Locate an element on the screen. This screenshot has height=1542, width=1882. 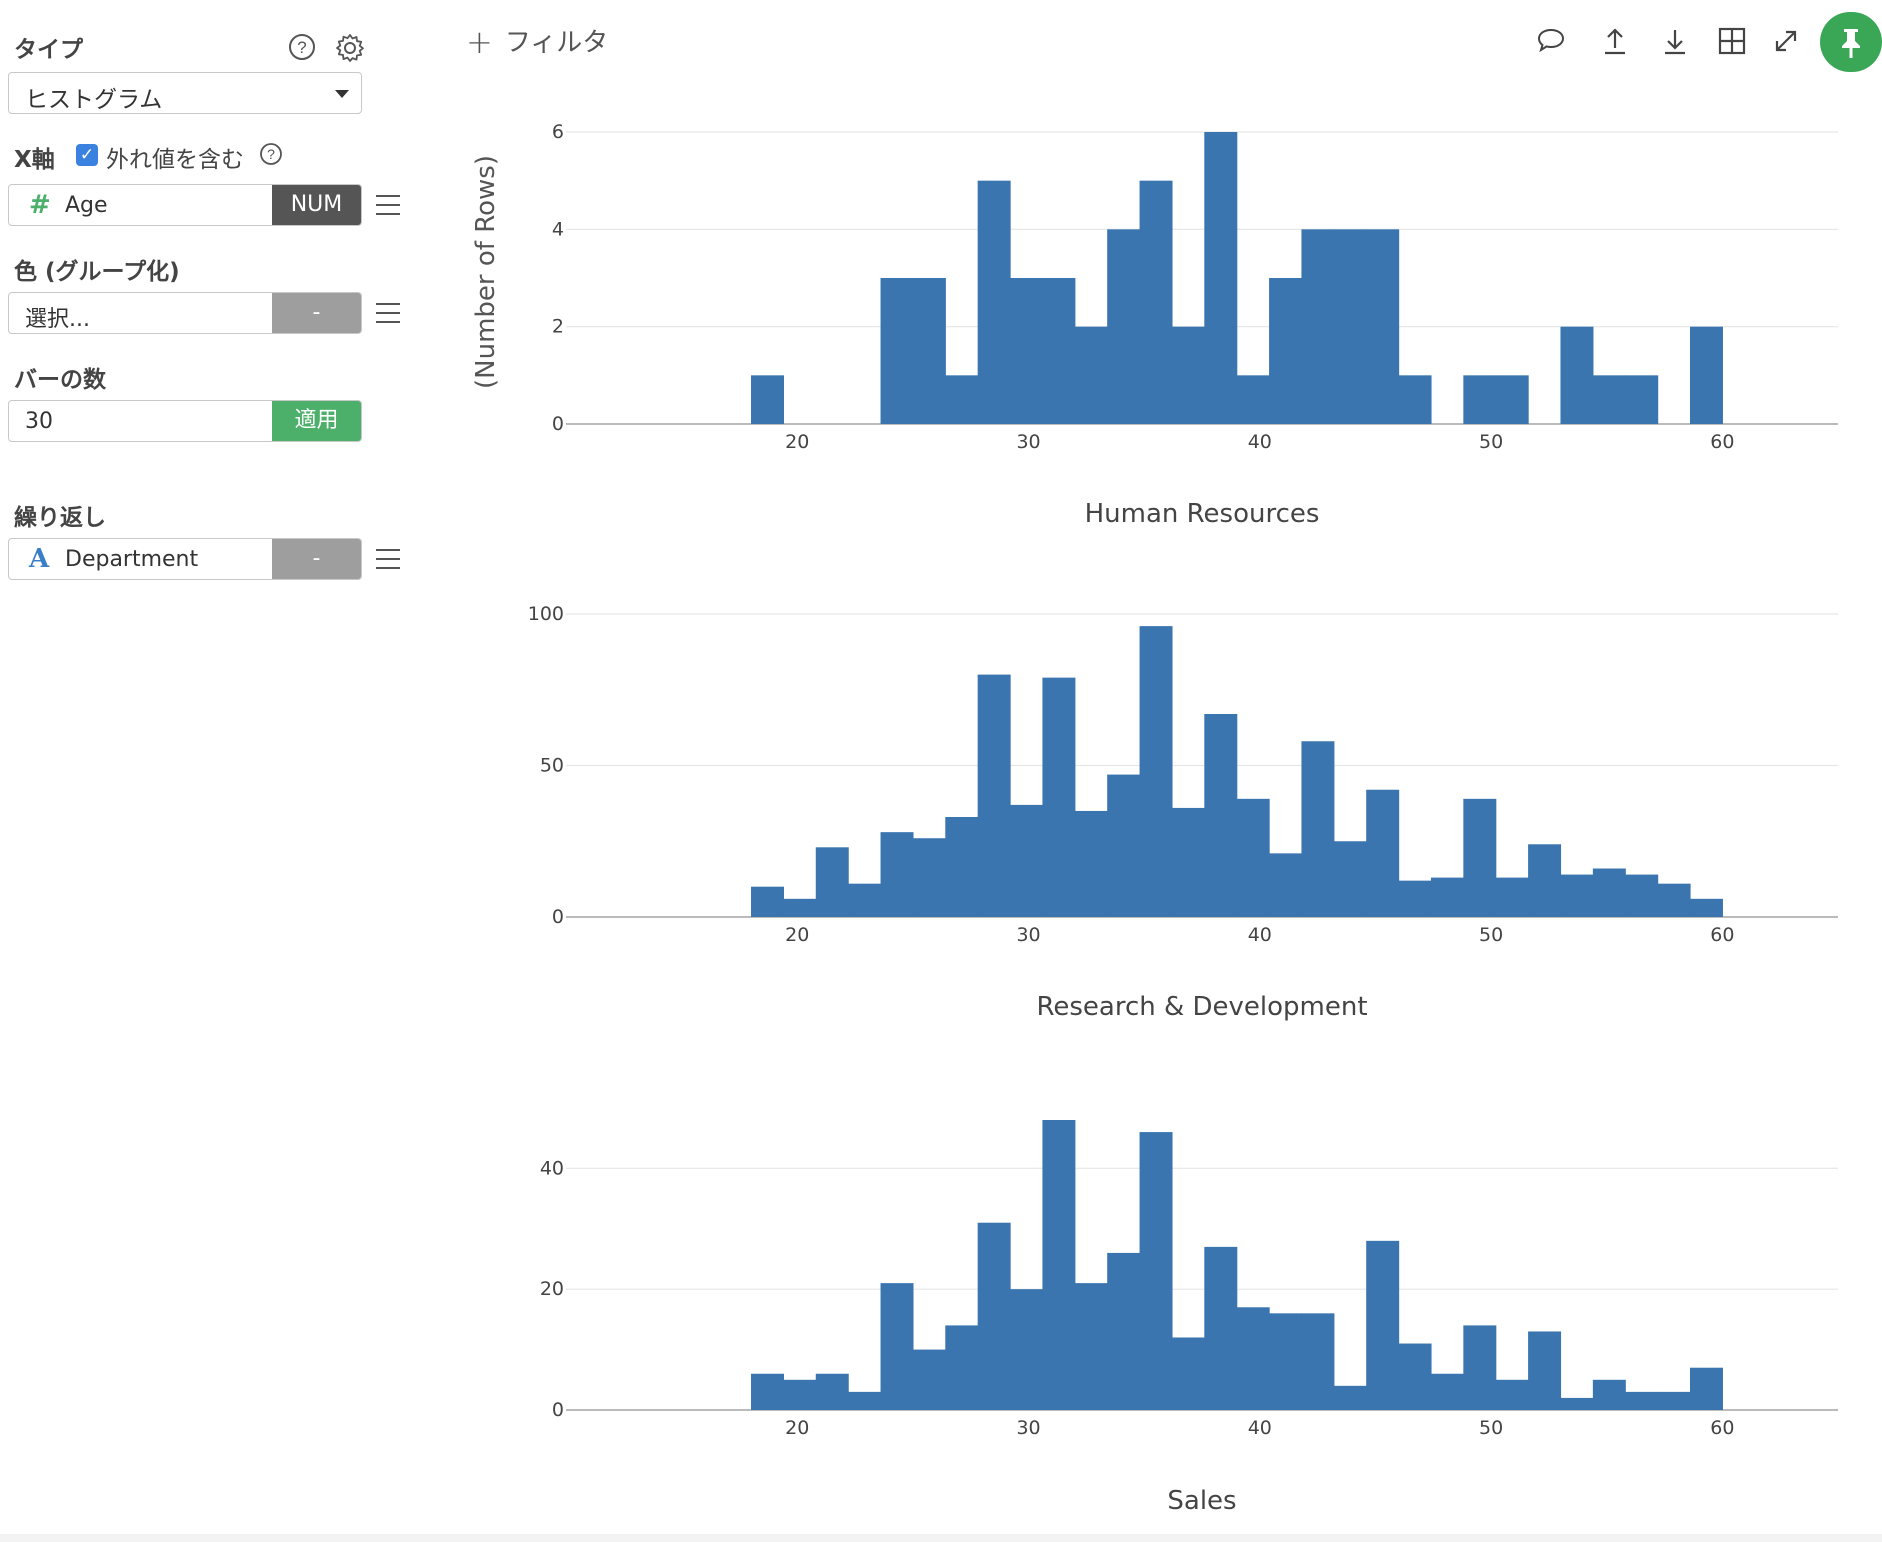
color-field: 選択... - is located at coordinates (185, 313).